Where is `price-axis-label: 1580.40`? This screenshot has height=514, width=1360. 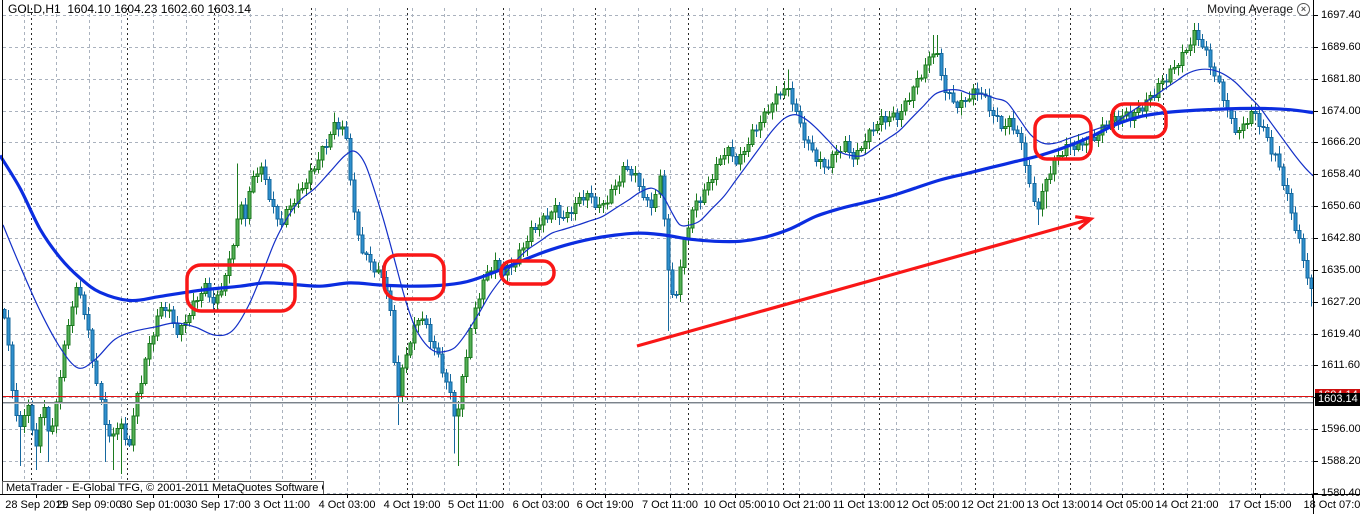 price-axis-label: 1580.40 is located at coordinates (1340, 493).